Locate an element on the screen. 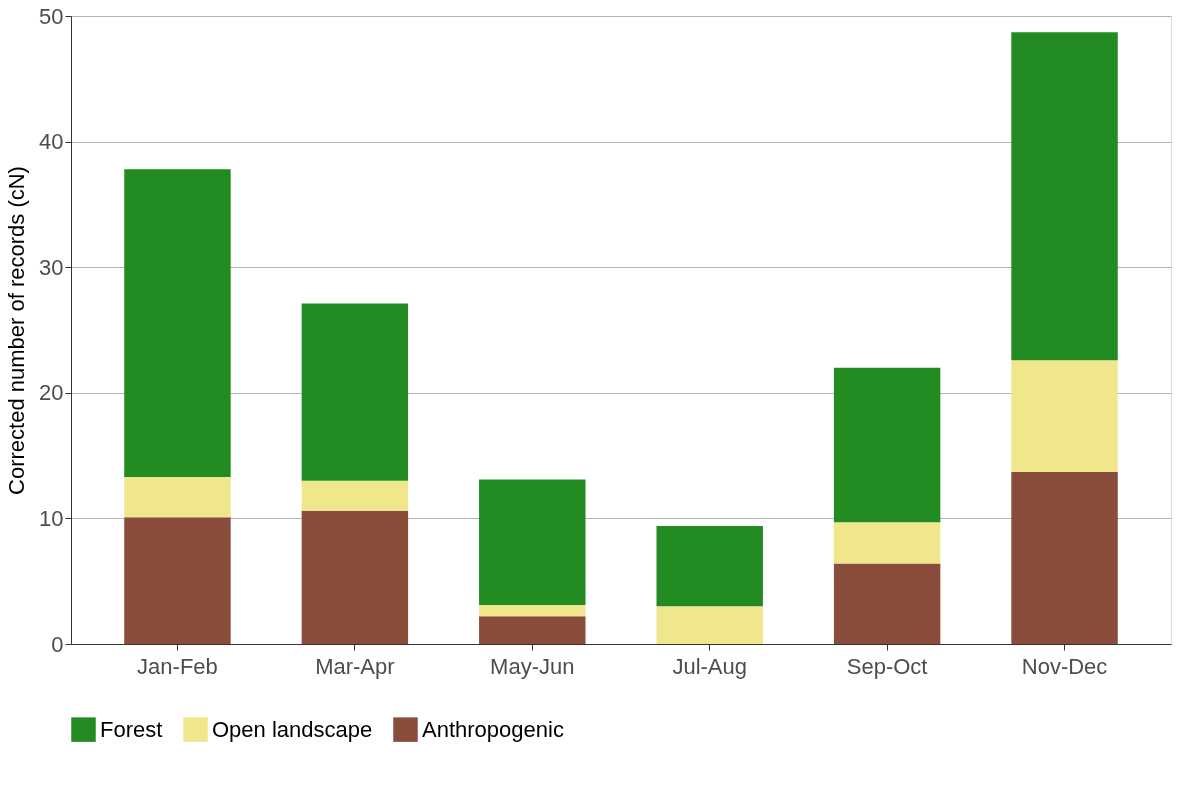  x-tick-label: Sep-Oct is located at coordinates (887, 666).